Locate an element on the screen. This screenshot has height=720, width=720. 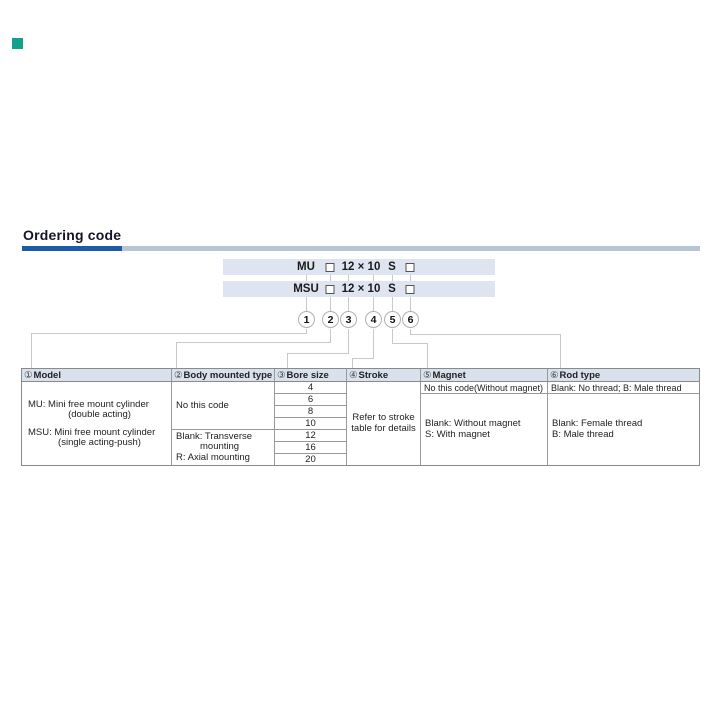
model-code-mu: MU is located at coordinates (306, 267).